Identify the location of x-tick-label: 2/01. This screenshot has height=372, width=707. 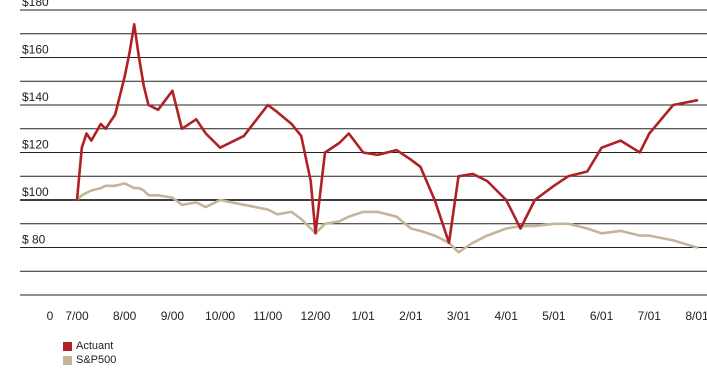
(411, 316).